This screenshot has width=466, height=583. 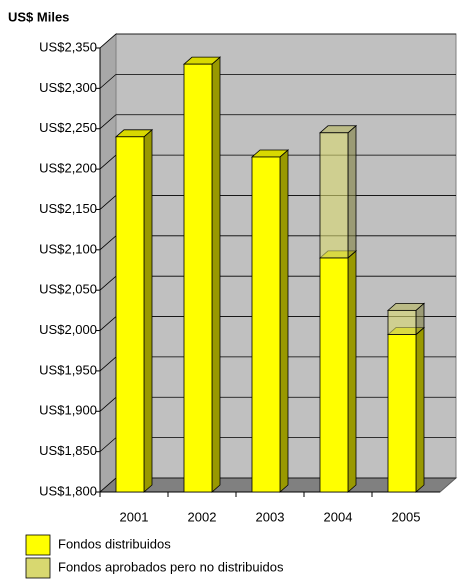 What do you see at coordinates (68, 46) in the screenshot?
I see `y-tick-label: US$2,350` at bounding box center [68, 46].